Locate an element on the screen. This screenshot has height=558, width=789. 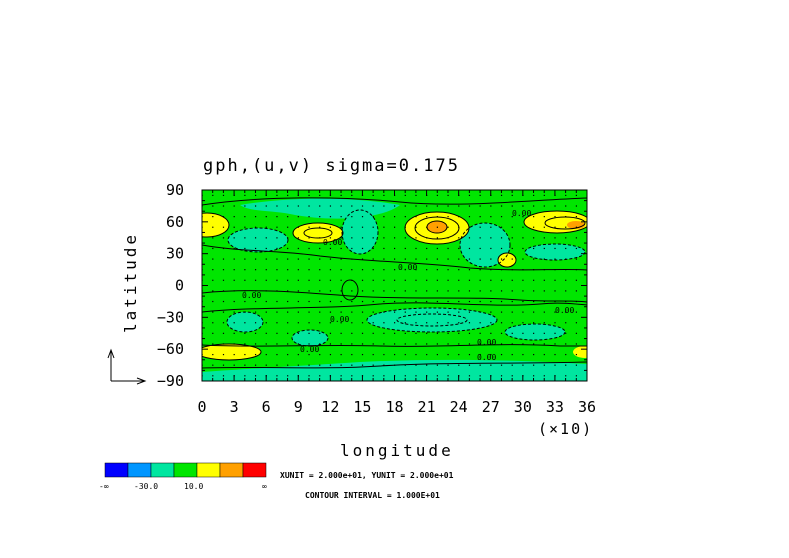
colorbar is located at coordinates (185, 470).